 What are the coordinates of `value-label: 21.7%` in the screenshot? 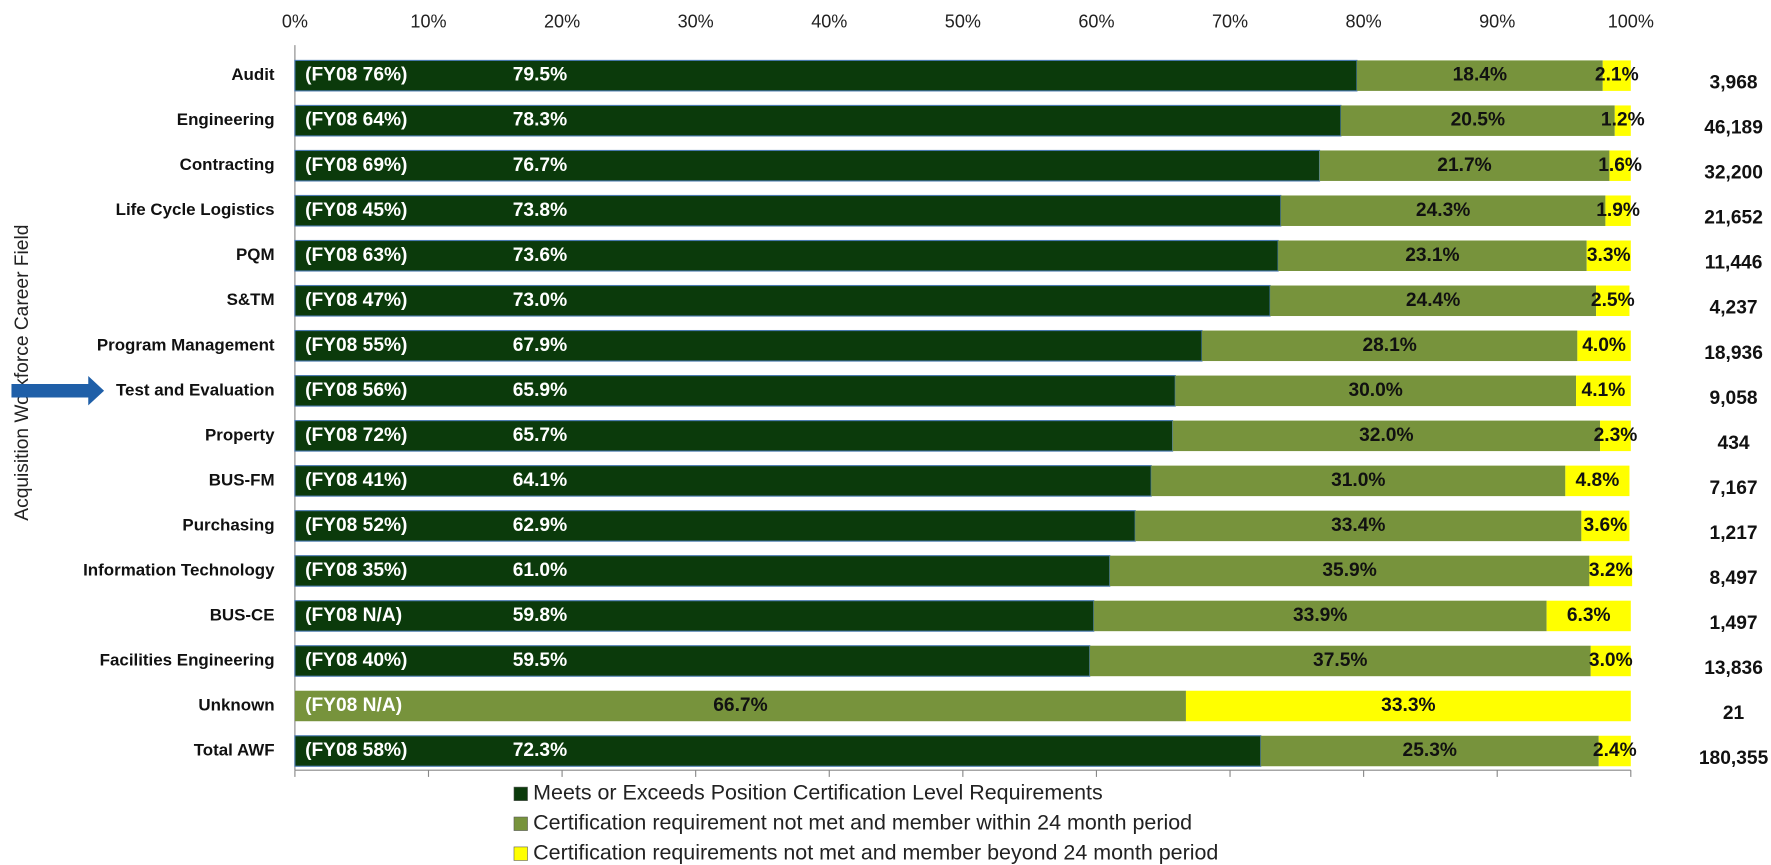 It's located at (1464, 165).